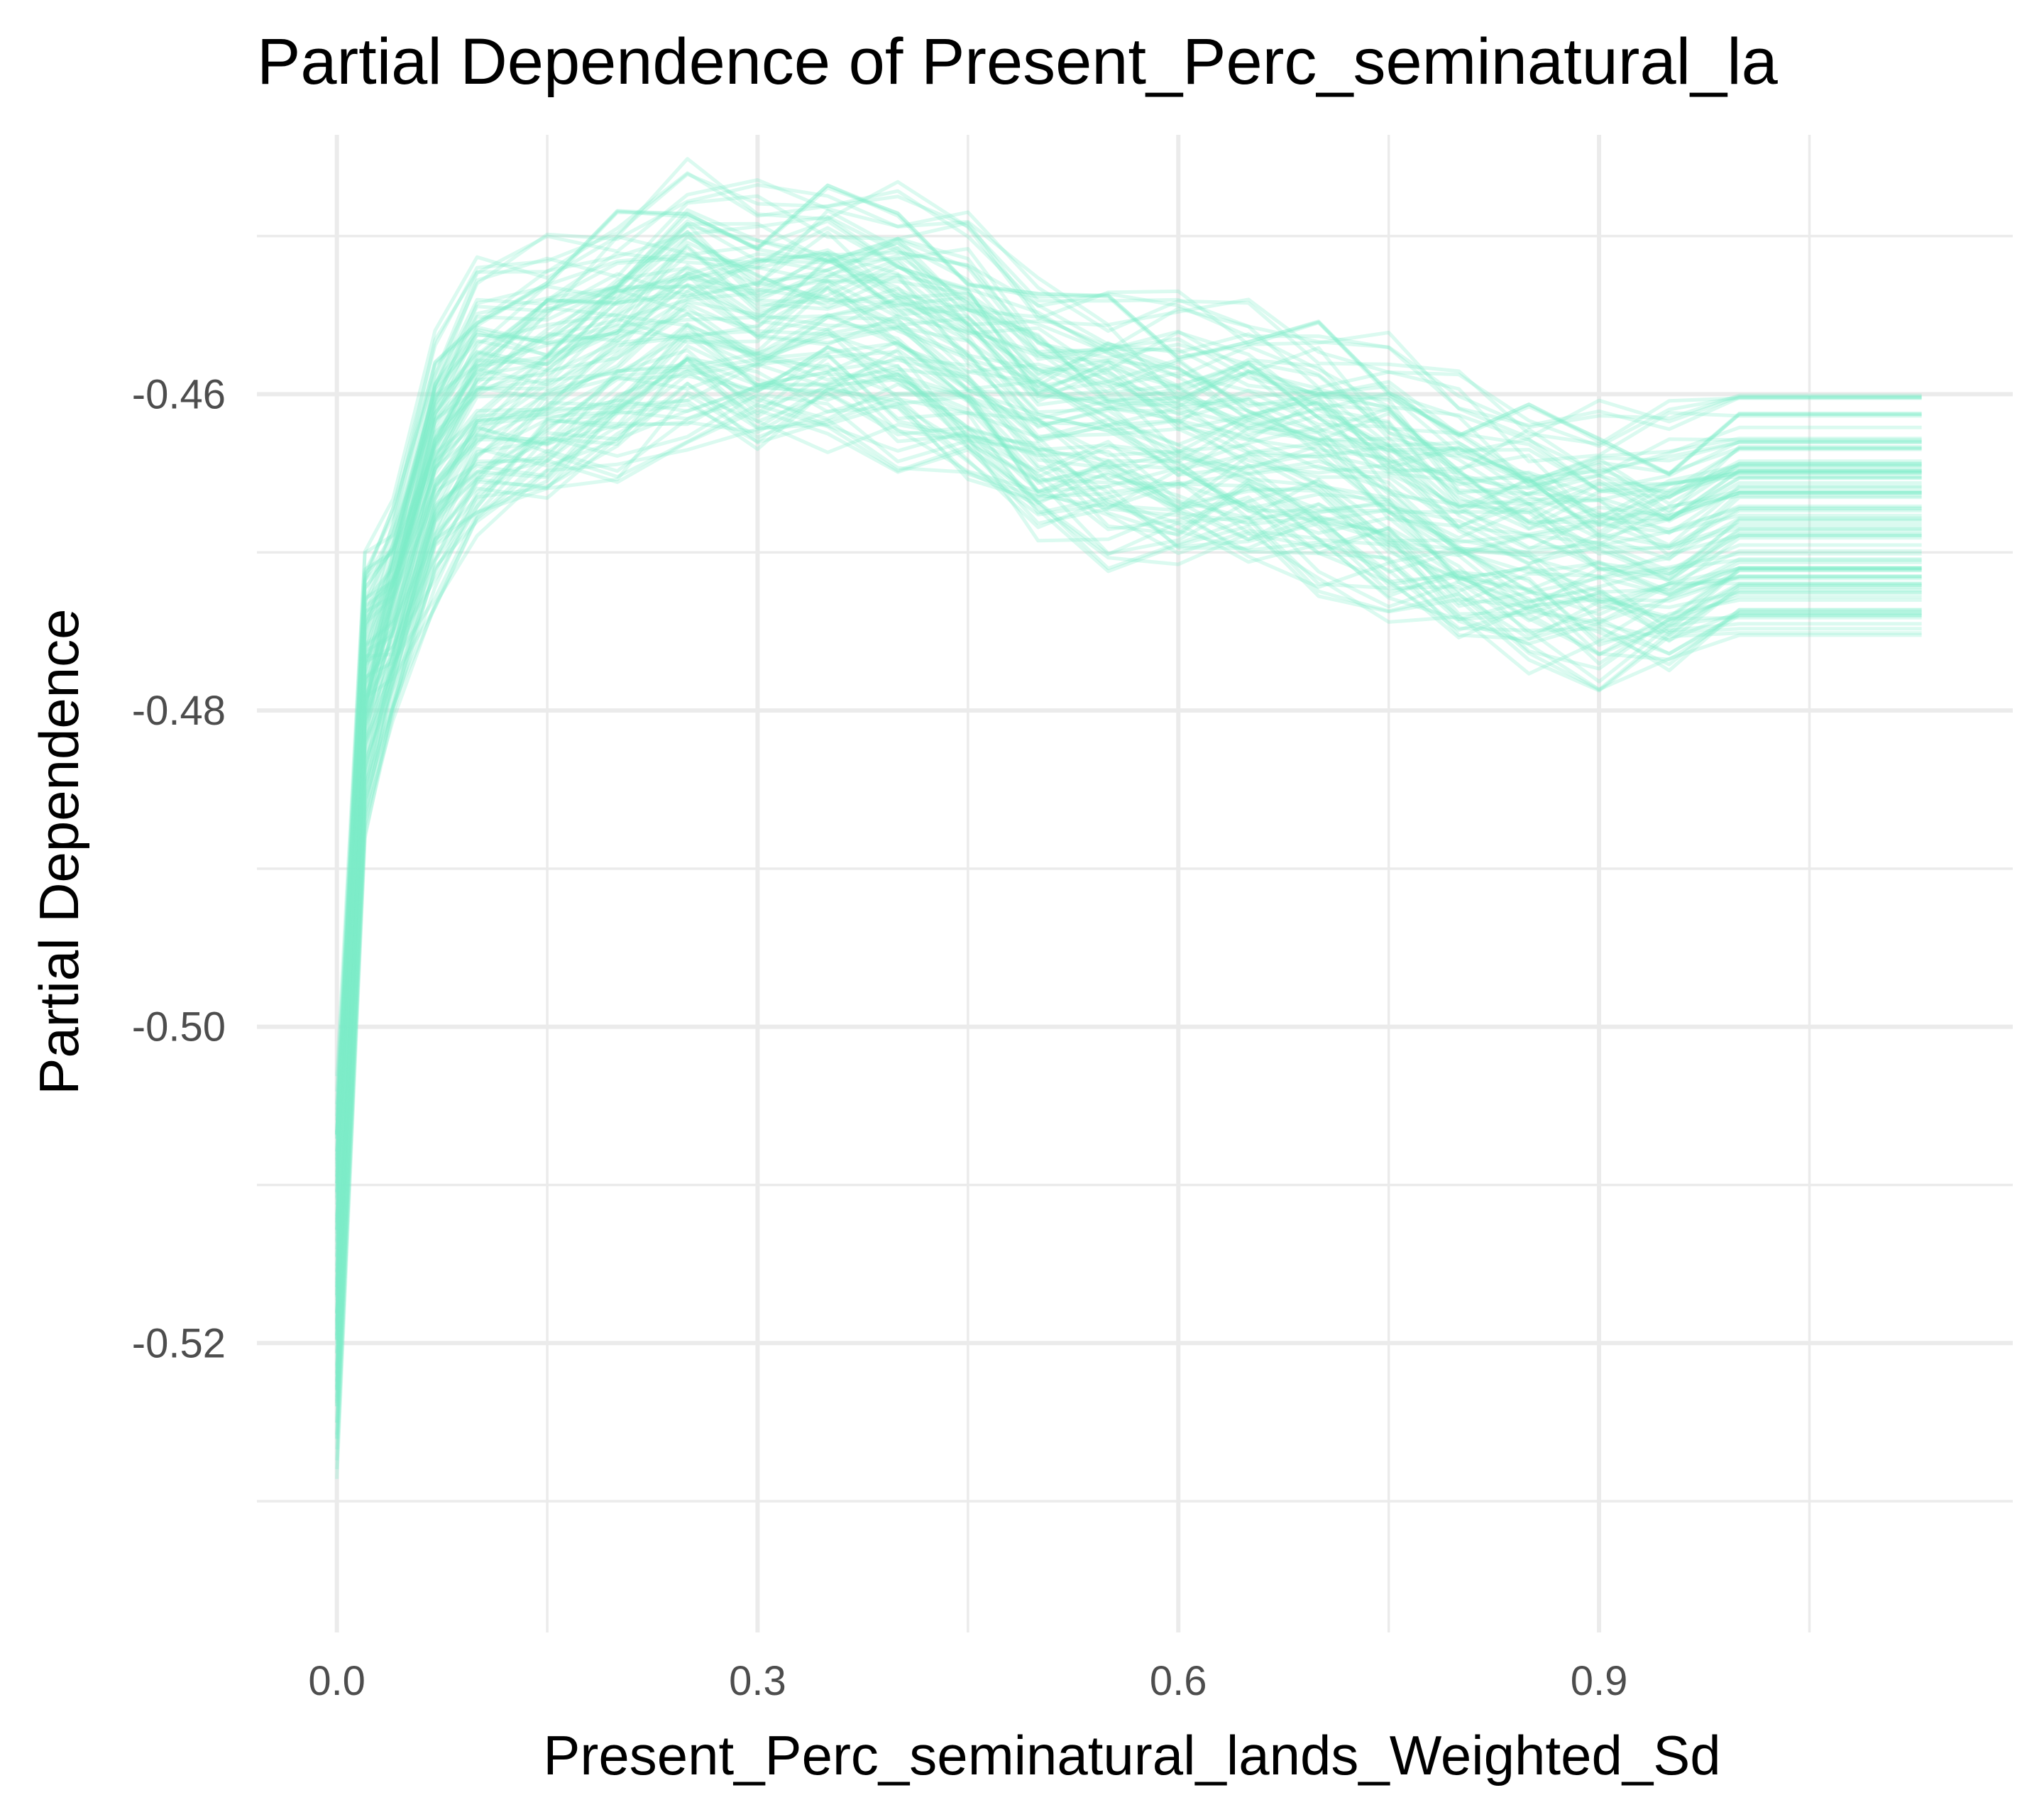 The height and width of the screenshot is (1817, 2044). I want to click on y-tick-label: -0.52, so click(179, 1343).